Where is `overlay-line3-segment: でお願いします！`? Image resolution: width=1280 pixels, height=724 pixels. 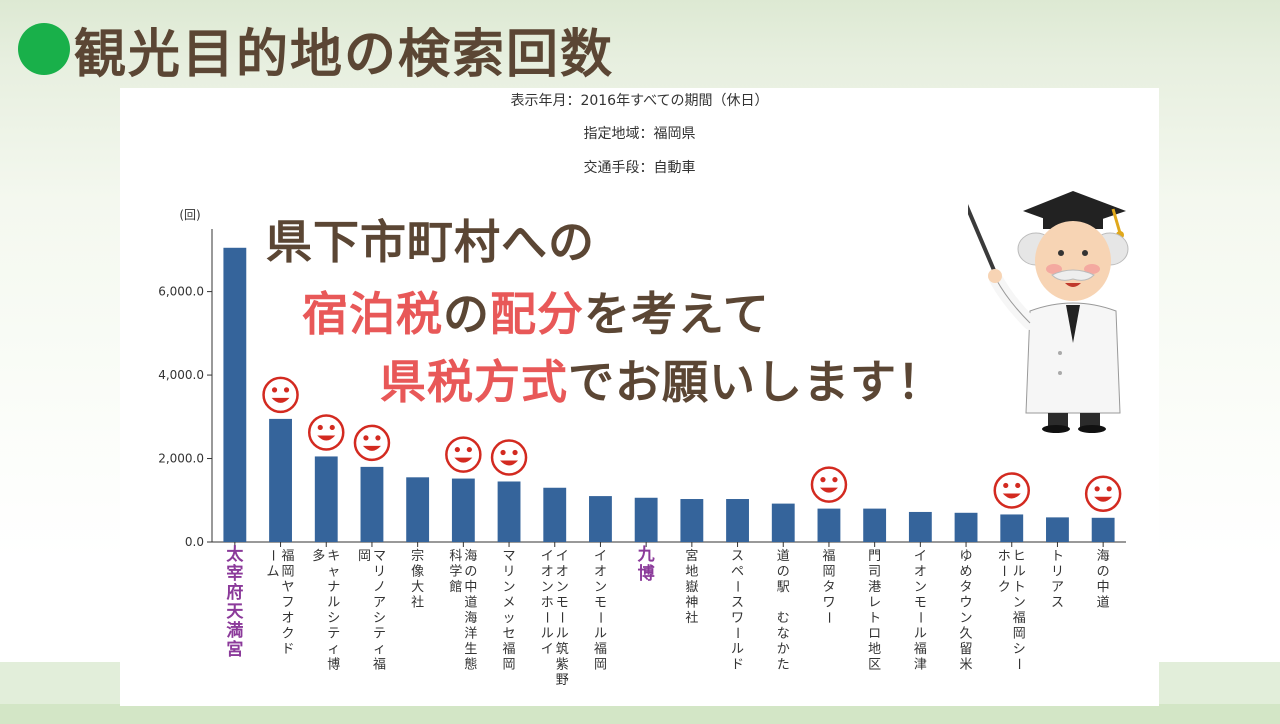
overlay-line3-segment: でお願いします！ is located at coordinates (756, 382).